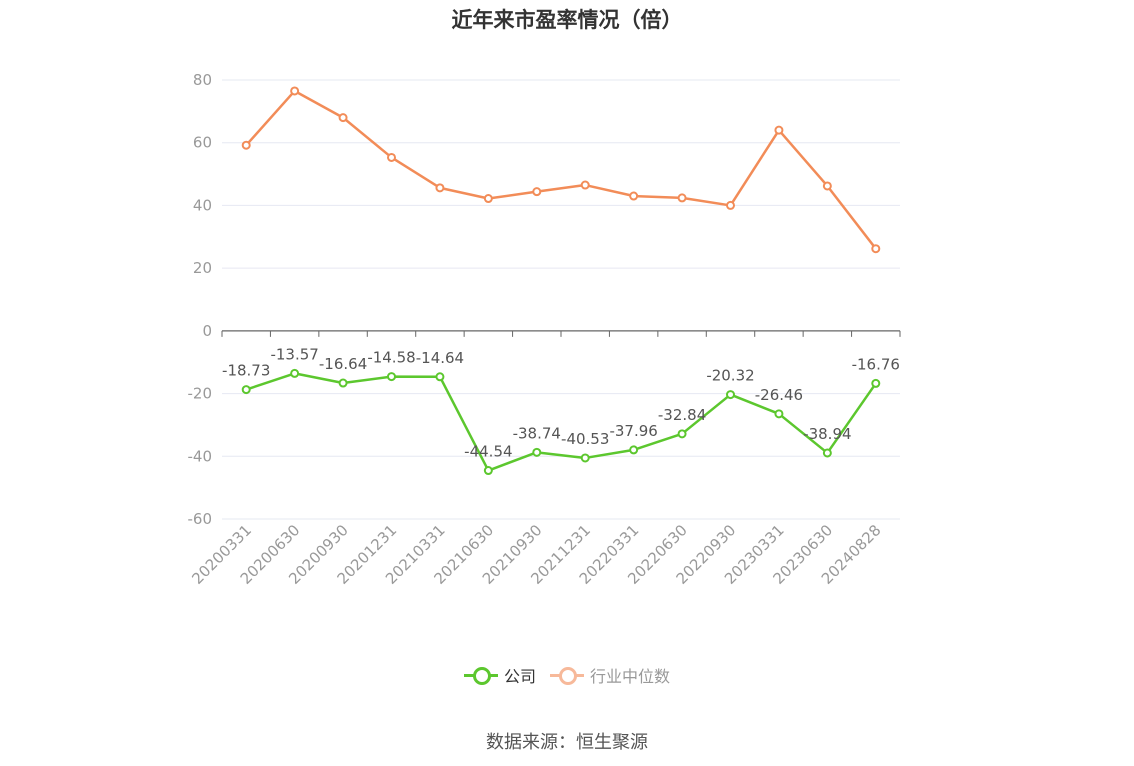 This screenshot has height=766, width=1134. What do you see at coordinates (633, 431) in the screenshot?
I see `company-data-label: -37.96` at bounding box center [633, 431].